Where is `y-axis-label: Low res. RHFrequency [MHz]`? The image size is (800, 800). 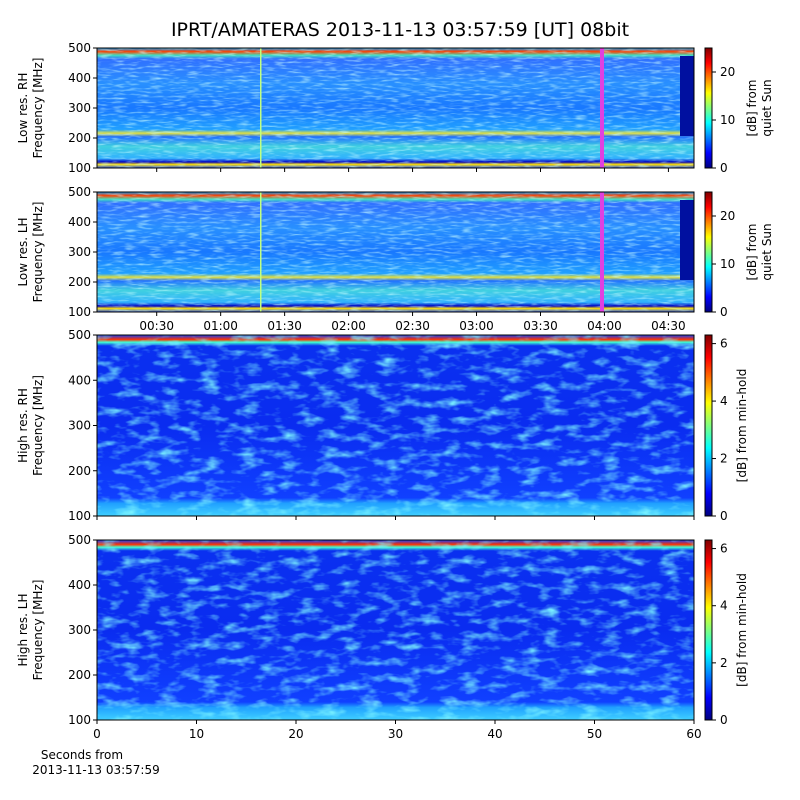
y-axis-label: Low res. RHFrequency [MHz] is located at coordinates (30, 108).